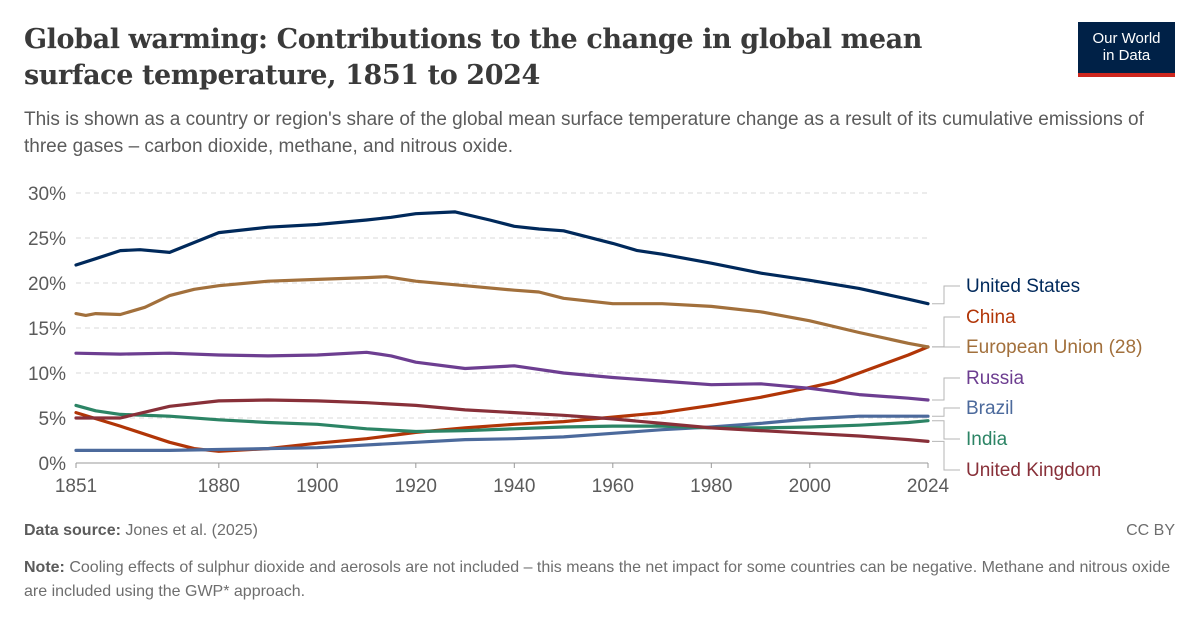 The height and width of the screenshot is (627, 1200). Describe the element at coordinates (502, 312) in the screenshot. I see `series-line-european-union-28-` at that location.